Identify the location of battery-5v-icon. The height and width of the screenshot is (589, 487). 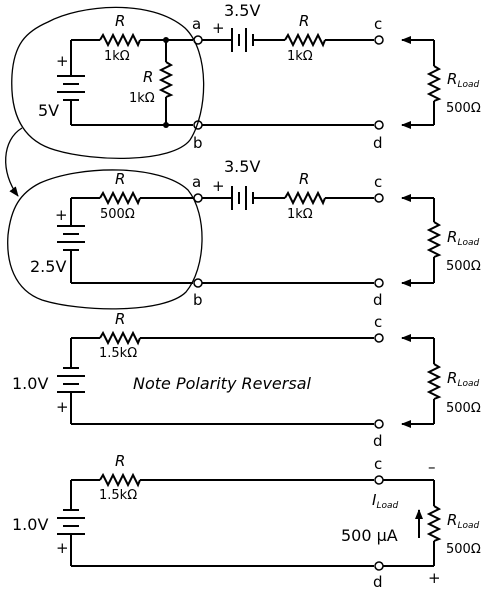
(71, 82).